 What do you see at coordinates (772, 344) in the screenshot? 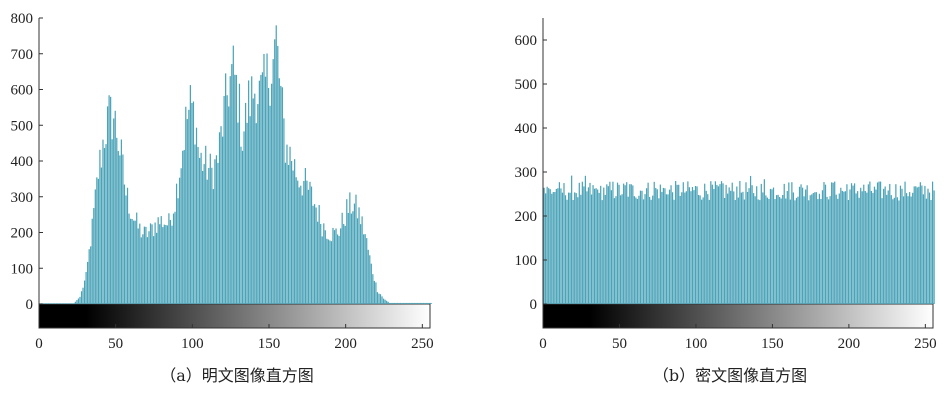
I see `x-tick-label: 150` at bounding box center [772, 344].